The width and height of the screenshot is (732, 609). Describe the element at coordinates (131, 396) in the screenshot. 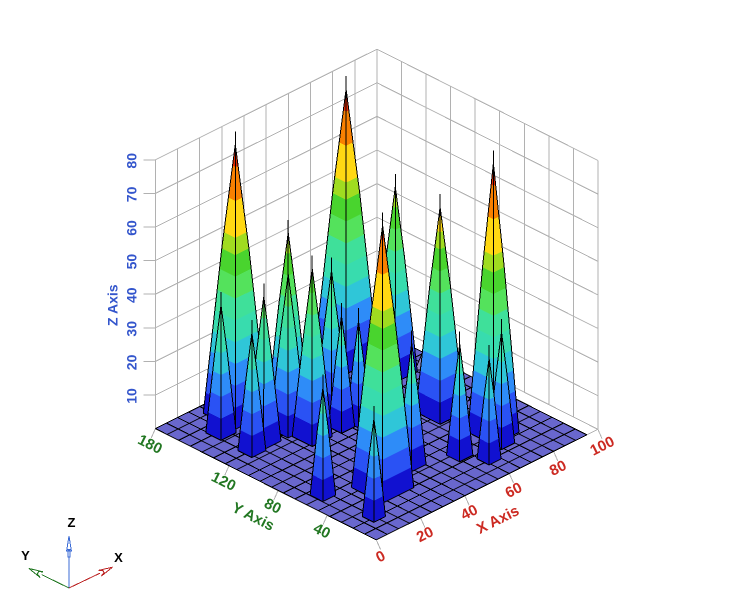

I see `svg-text: 10` at that location.